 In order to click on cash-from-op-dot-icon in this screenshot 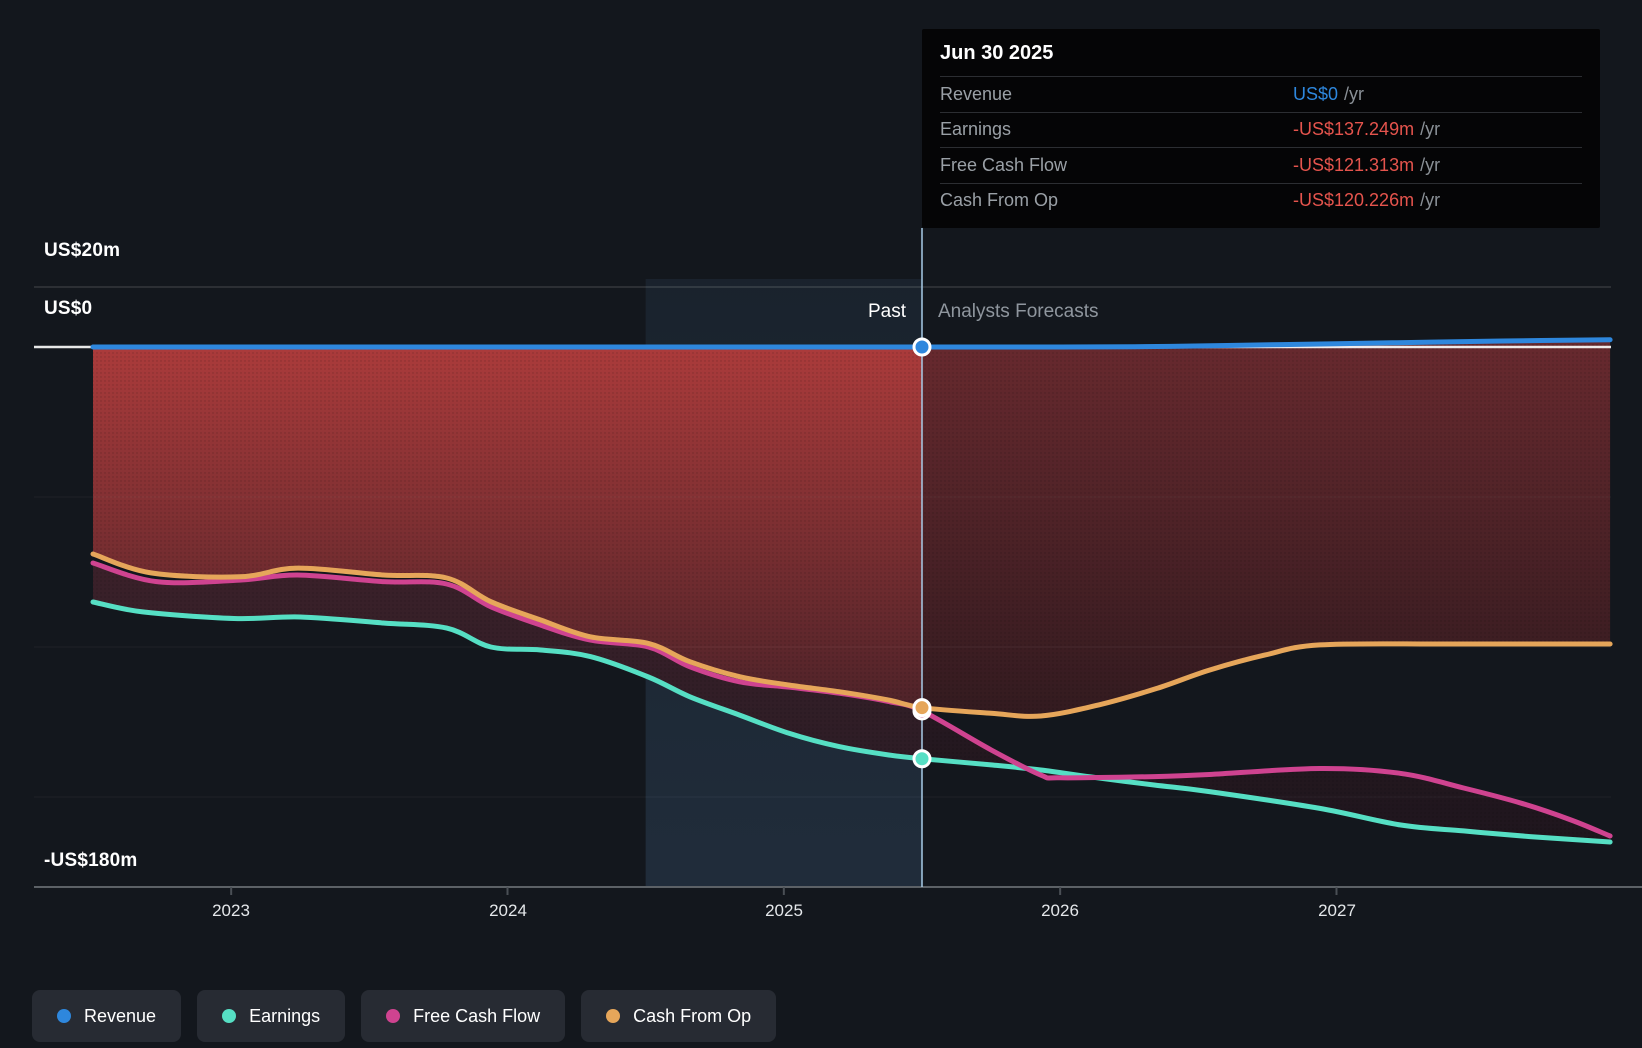, I will do `click(613, 1016)`.